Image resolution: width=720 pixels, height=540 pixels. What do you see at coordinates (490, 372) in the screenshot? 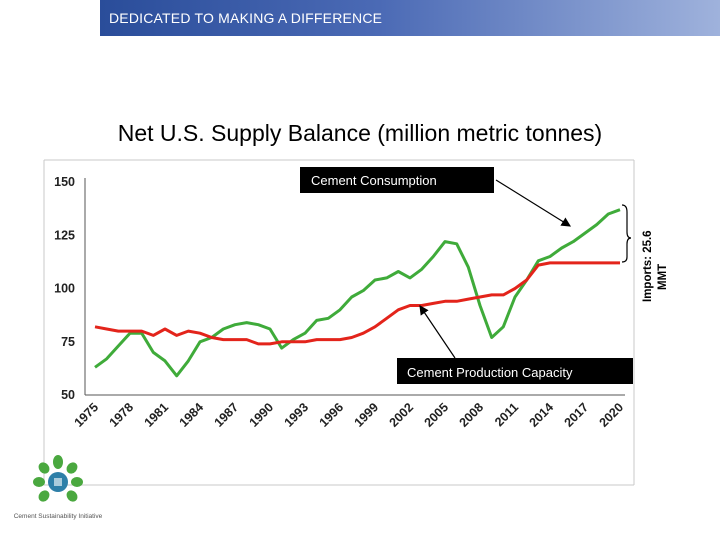
I see `capacity-callout-label: Cement Production Capacity` at bounding box center [490, 372].